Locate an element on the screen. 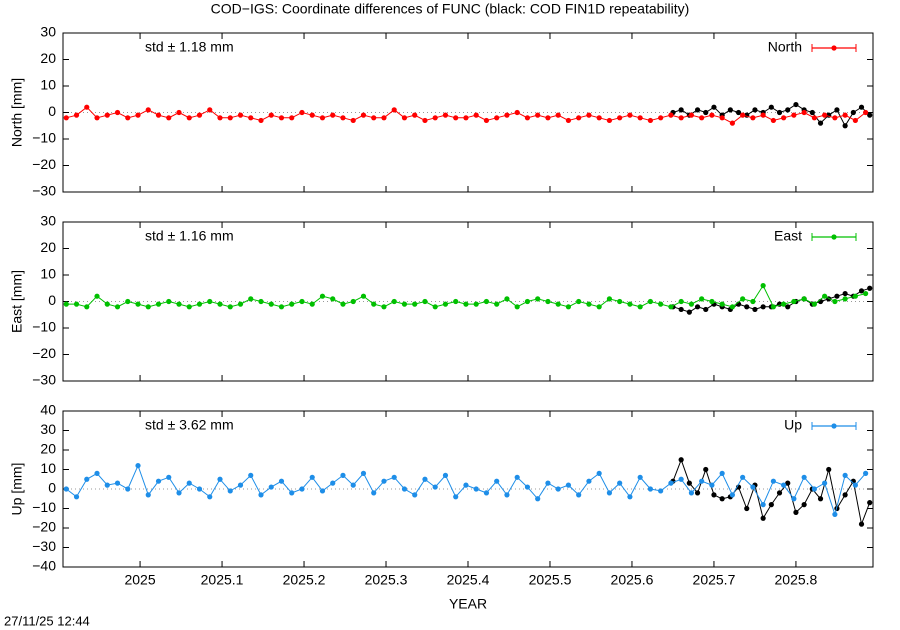 Image resolution: width=900 pixels, height=630 pixels. y-tick-label: 20 is located at coordinates (48, 247).